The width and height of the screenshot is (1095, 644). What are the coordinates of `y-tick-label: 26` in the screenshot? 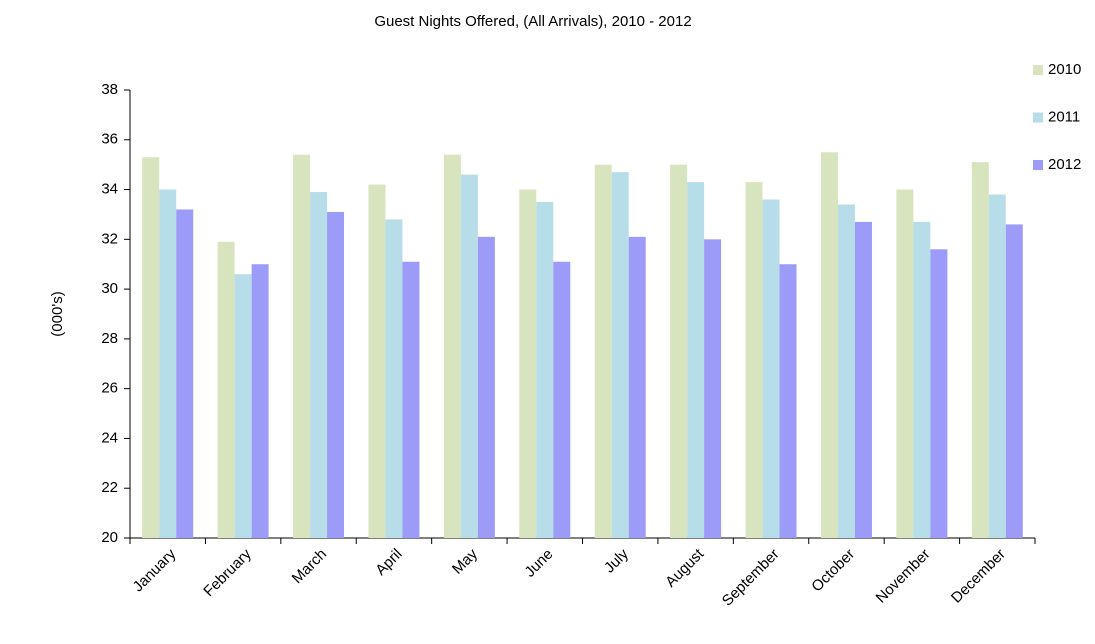 It's located at (109, 388).